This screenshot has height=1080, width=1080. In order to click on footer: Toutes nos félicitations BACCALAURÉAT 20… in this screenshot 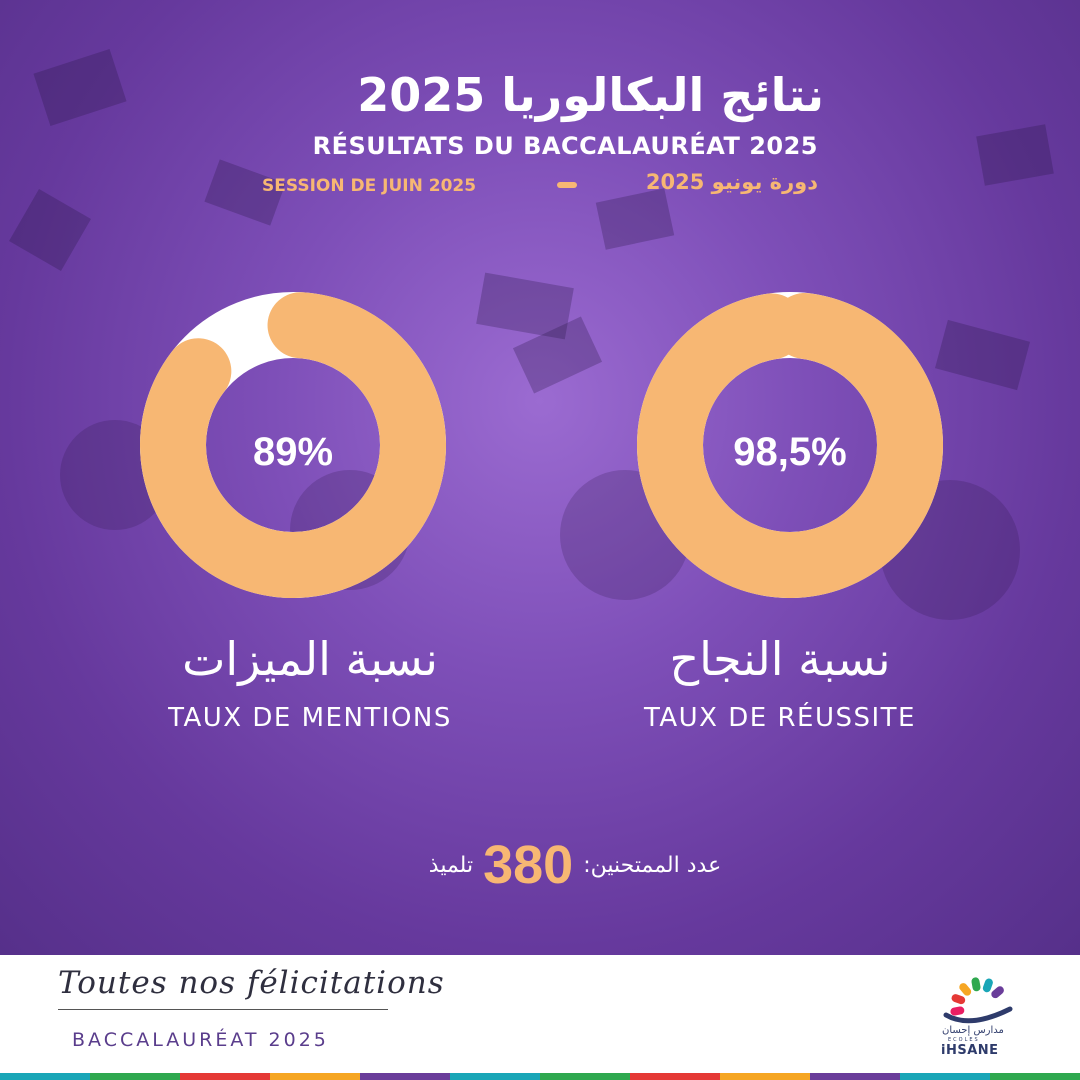, I will do `click(540, 1014)`.